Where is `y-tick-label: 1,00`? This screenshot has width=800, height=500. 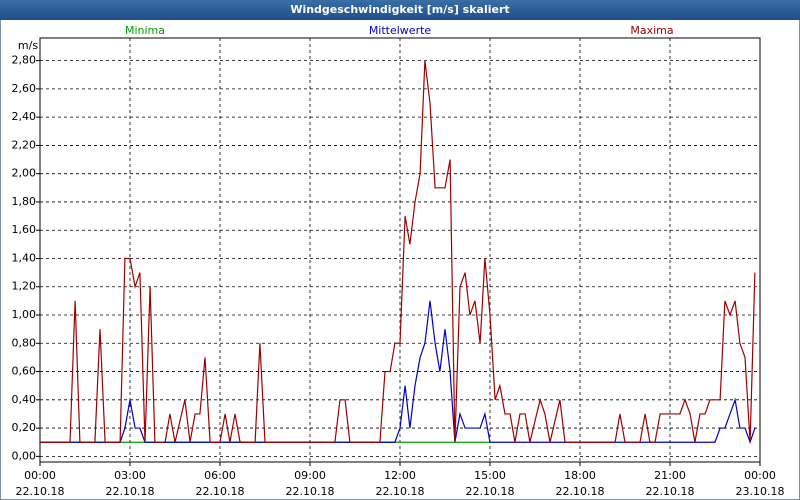
y-tick-label: 1,00 is located at coordinates (24, 314).